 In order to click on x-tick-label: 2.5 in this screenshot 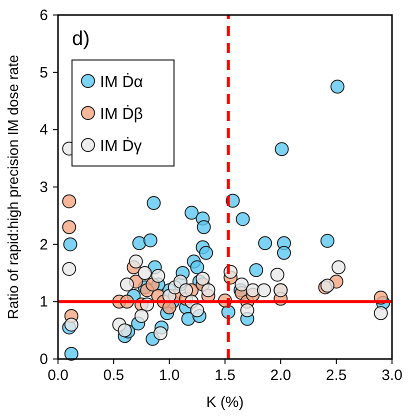, I will do `click(336, 375)`.